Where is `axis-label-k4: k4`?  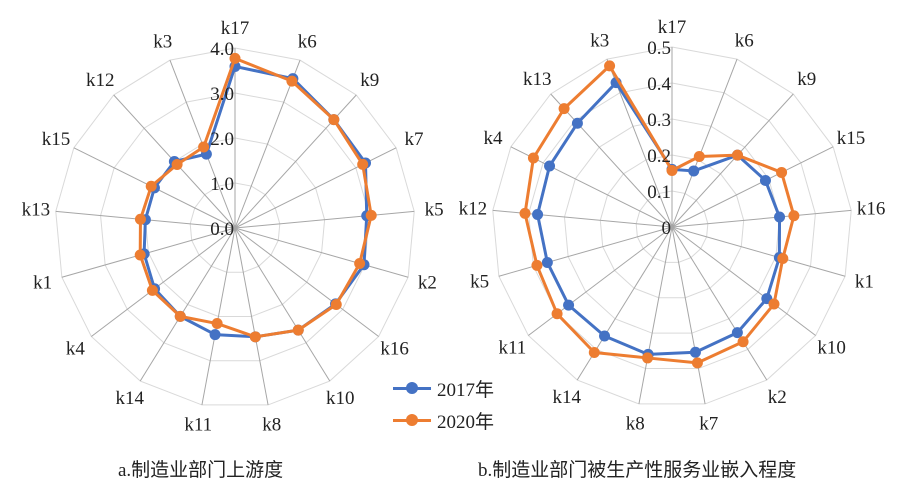
axis-label-k4: k4 is located at coordinates (493, 138).